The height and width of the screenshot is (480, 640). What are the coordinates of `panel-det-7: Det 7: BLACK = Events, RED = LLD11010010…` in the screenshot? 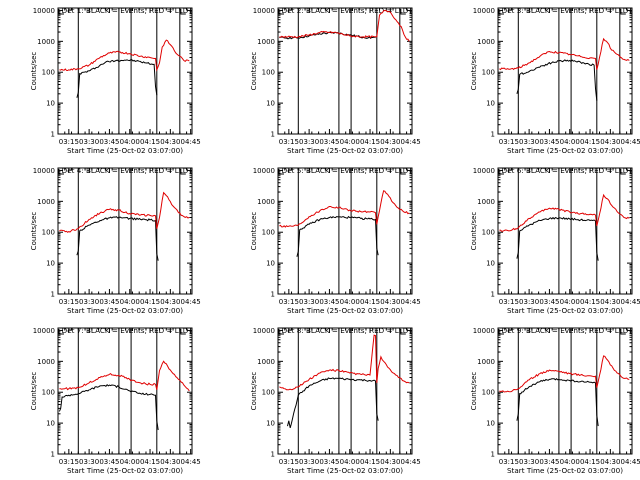 It's located at (115, 400).